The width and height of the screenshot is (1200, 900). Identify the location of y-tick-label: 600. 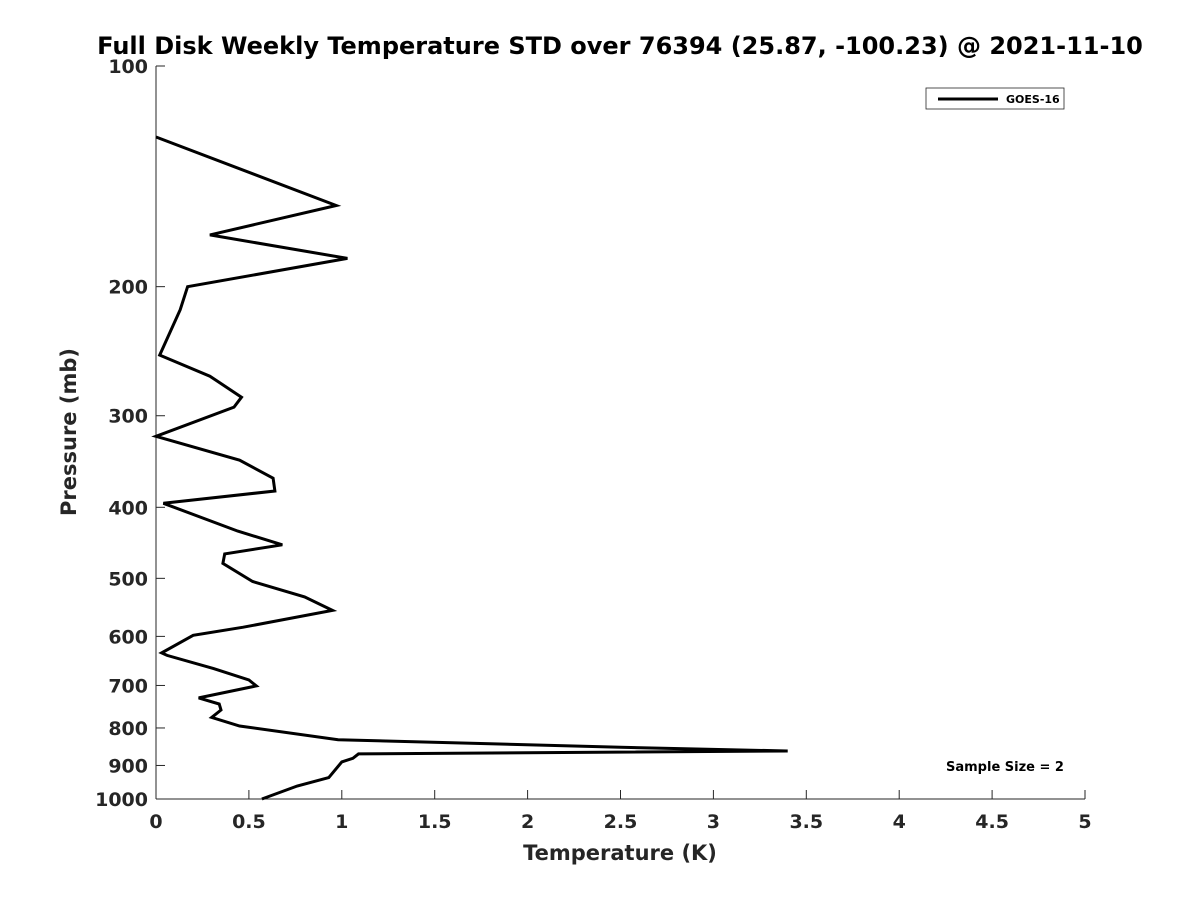
(128, 637).